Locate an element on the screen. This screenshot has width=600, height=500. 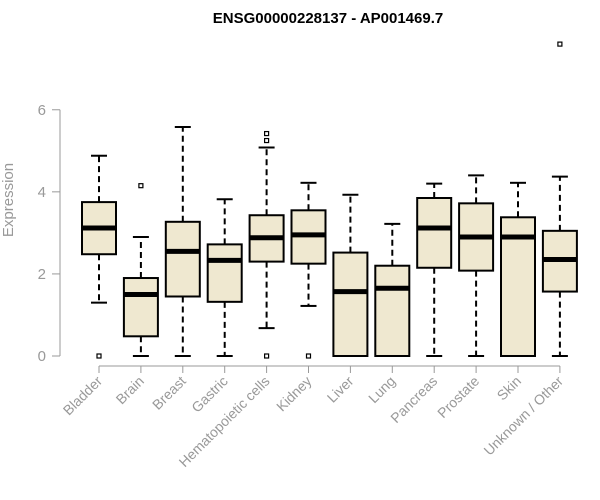
x-tick-label: Kidney is located at coordinates (294, 394).